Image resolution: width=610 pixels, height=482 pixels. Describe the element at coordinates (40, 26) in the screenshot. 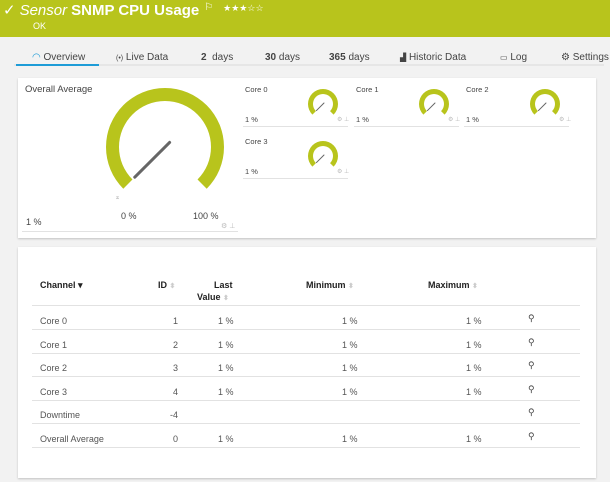

I see `status-text: OK` at that location.